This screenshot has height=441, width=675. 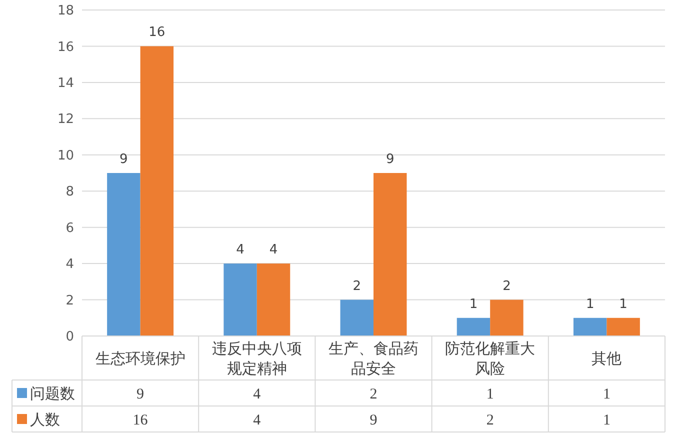 I want to click on x-tick-label: 生产、食品药品安全, so click(x=373, y=358).